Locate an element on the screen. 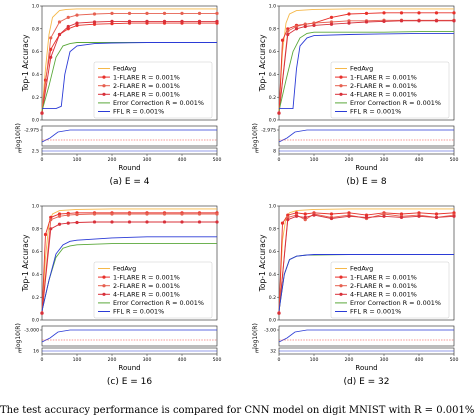 The width and height of the screenshot is (474, 418). series-line-flare1 is located at coordinates (129, 68).